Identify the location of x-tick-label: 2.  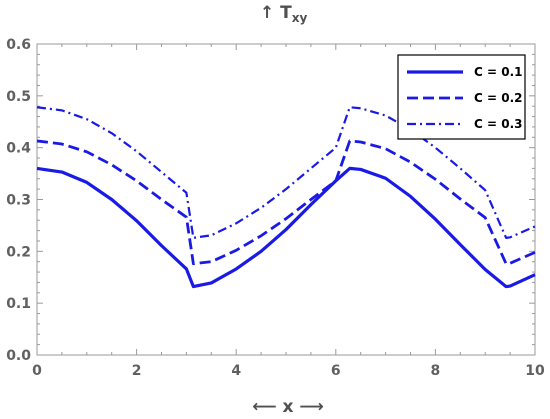
(137, 371).